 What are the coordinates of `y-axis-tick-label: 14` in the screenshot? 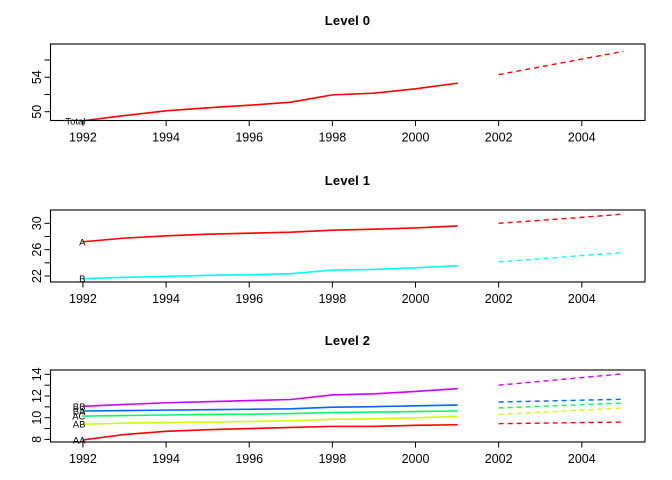 It's located at (37, 374).